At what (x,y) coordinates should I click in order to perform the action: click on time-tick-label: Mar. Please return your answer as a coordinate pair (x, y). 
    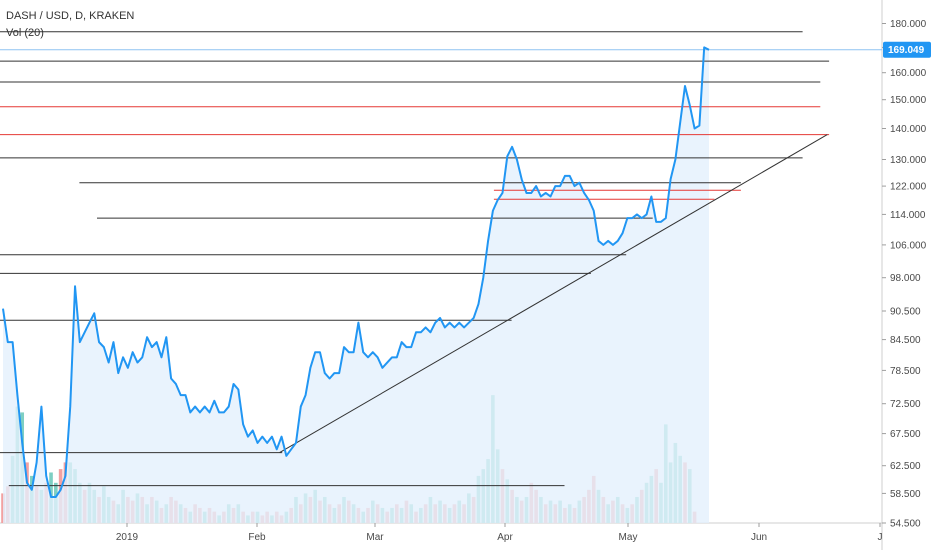
    Looking at the image, I should click on (375, 537).